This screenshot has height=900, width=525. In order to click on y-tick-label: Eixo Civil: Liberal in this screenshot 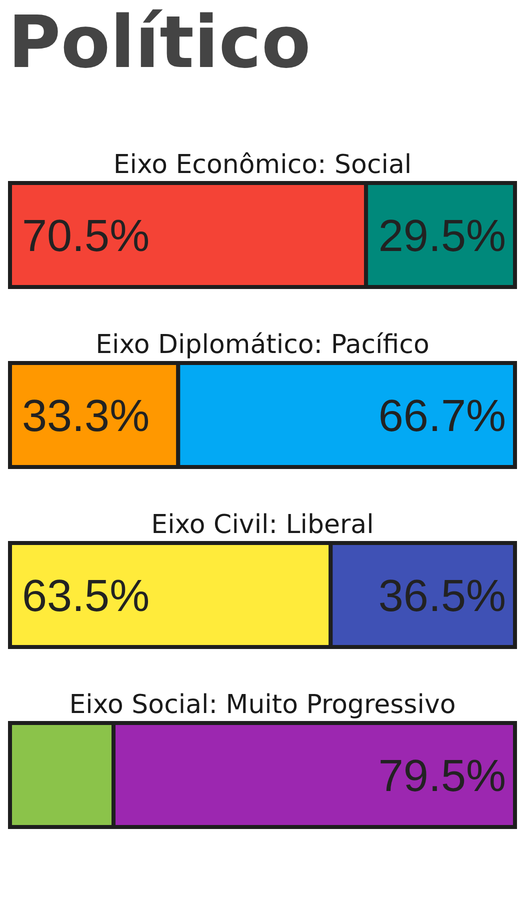, I will do `click(262, 525)`.